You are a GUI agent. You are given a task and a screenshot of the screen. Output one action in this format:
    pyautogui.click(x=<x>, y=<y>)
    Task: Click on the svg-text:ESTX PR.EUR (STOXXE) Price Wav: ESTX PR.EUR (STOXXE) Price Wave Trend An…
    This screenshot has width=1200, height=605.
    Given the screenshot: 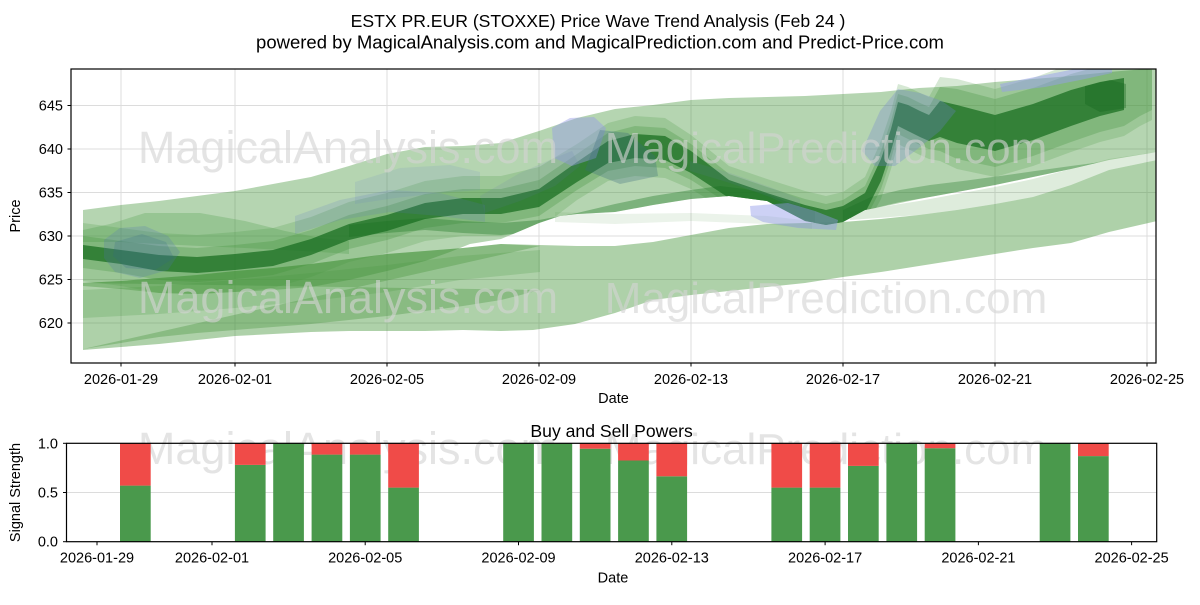 What is the action you would take?
    pyautogui.click(x=598, y=21)
    